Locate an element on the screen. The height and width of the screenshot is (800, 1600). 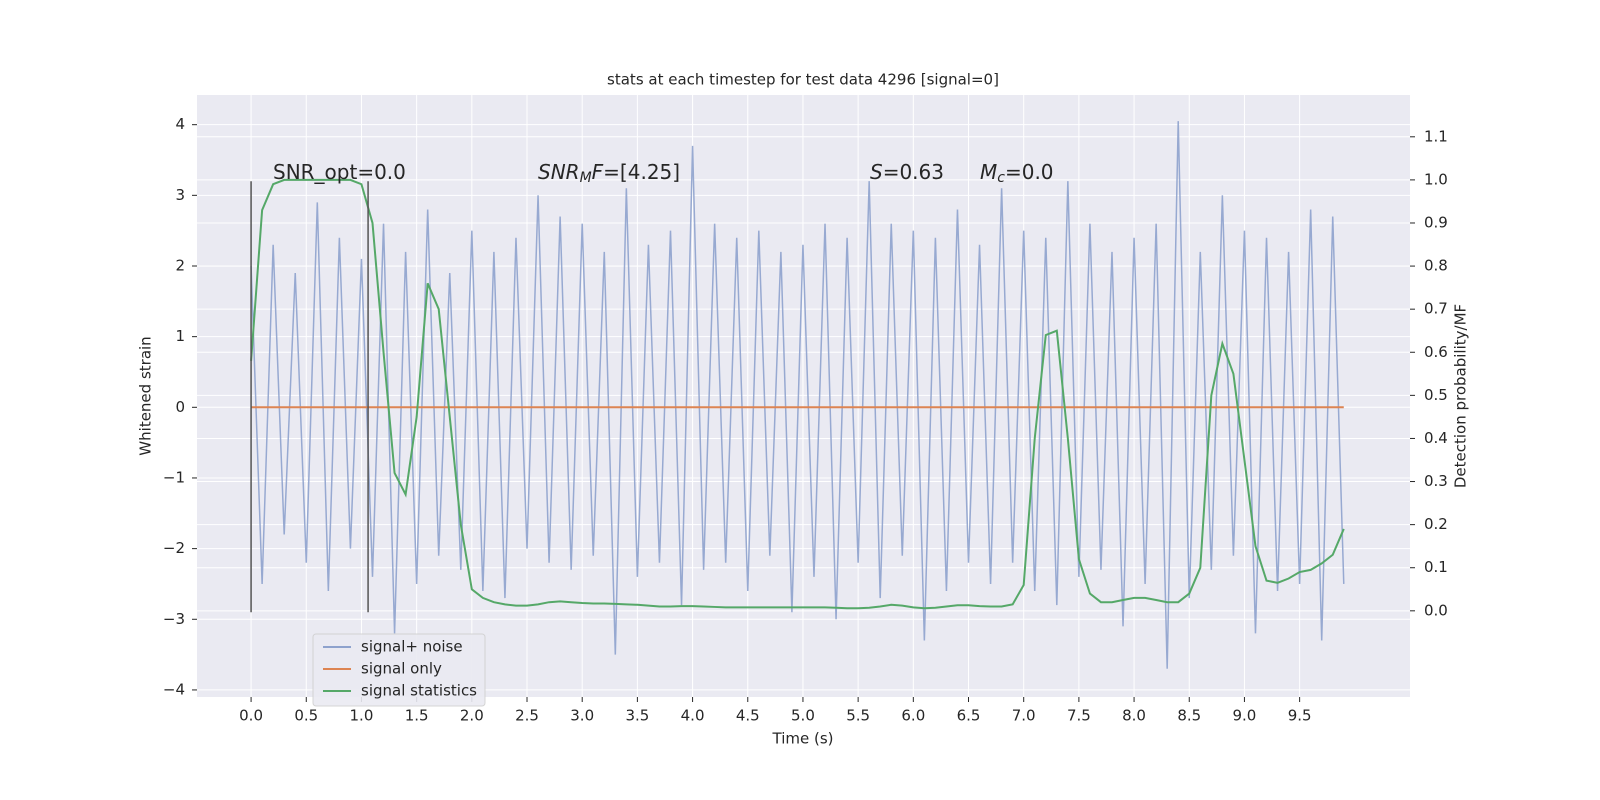
x-tick-label: 3.5 is located at coordinates (637, 716).